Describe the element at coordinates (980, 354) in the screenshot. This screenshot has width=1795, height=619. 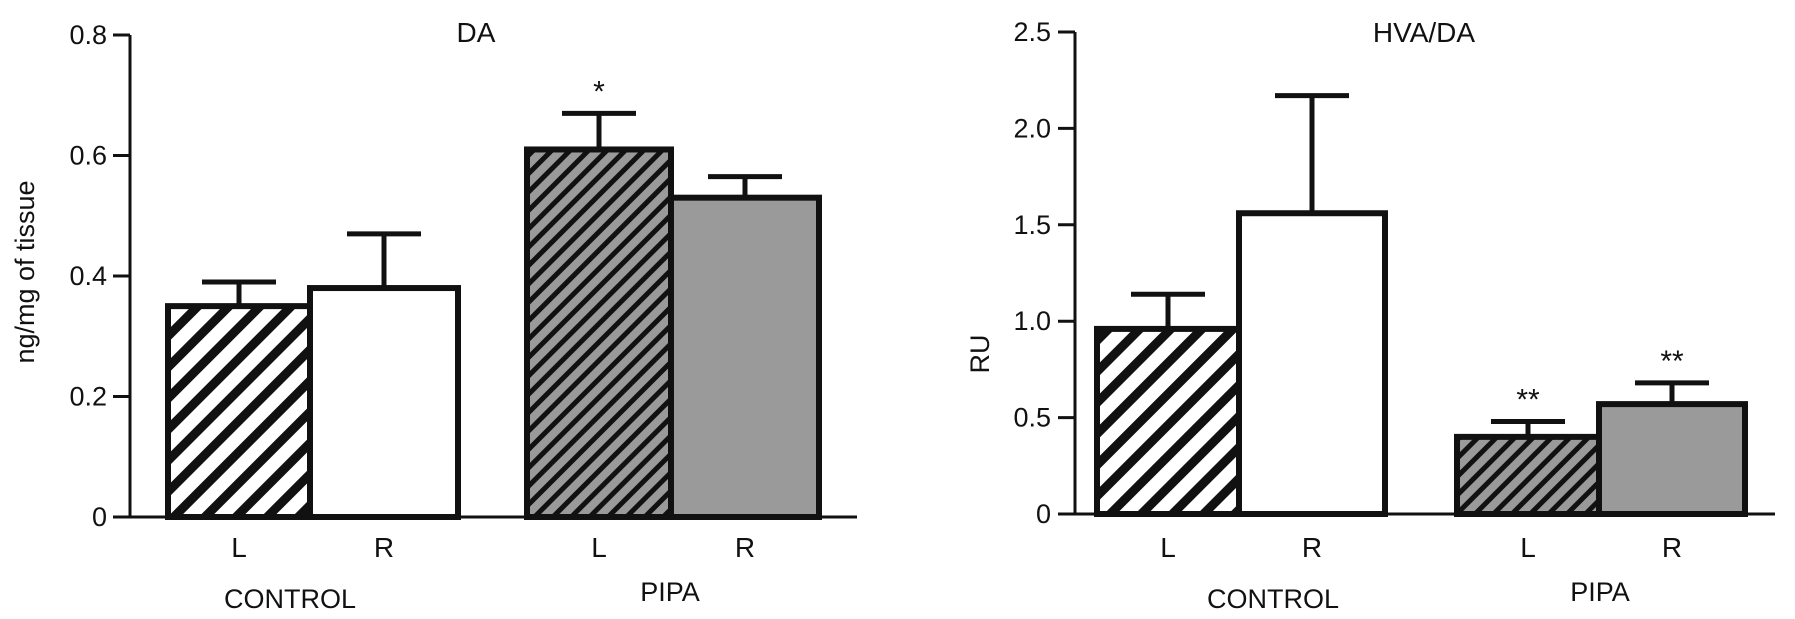
I see `y-axis-label: RU` at that location.